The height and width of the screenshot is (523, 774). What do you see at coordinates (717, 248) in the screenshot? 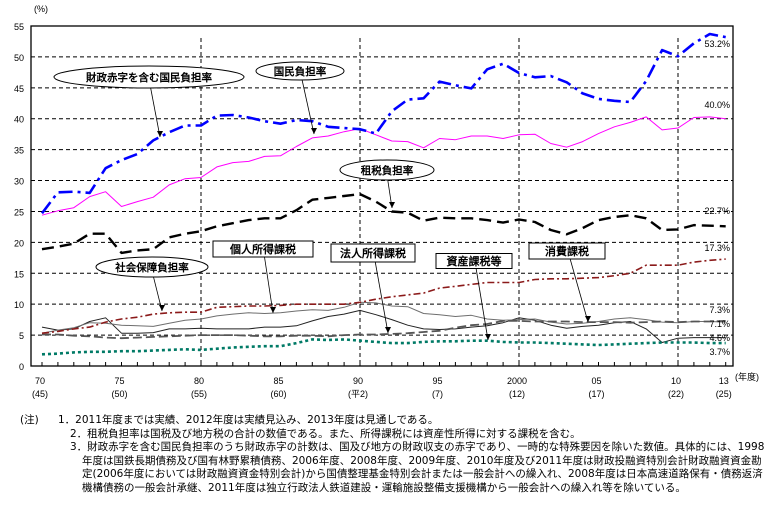
I see `end-value-label: 17.3%` at bounding box center [717, 248].